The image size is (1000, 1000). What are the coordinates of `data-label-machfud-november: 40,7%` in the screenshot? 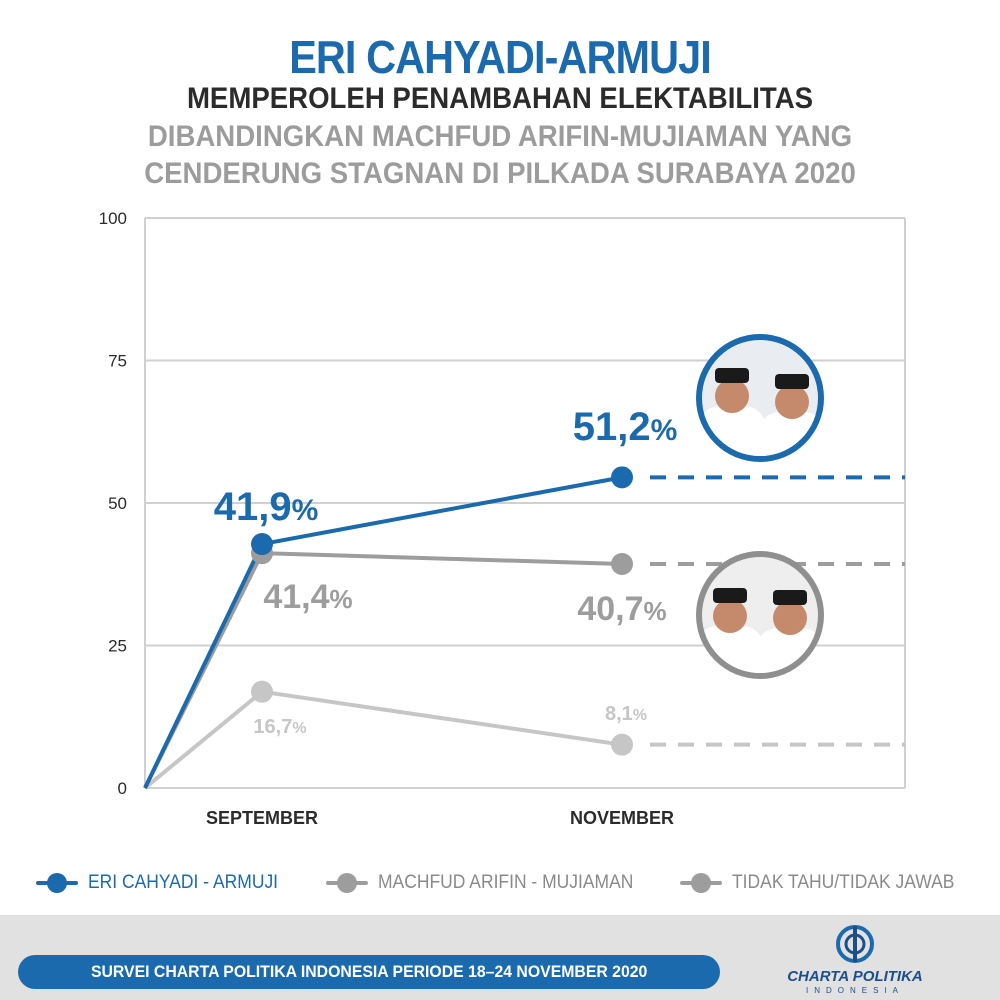 It's located at (621, 609).